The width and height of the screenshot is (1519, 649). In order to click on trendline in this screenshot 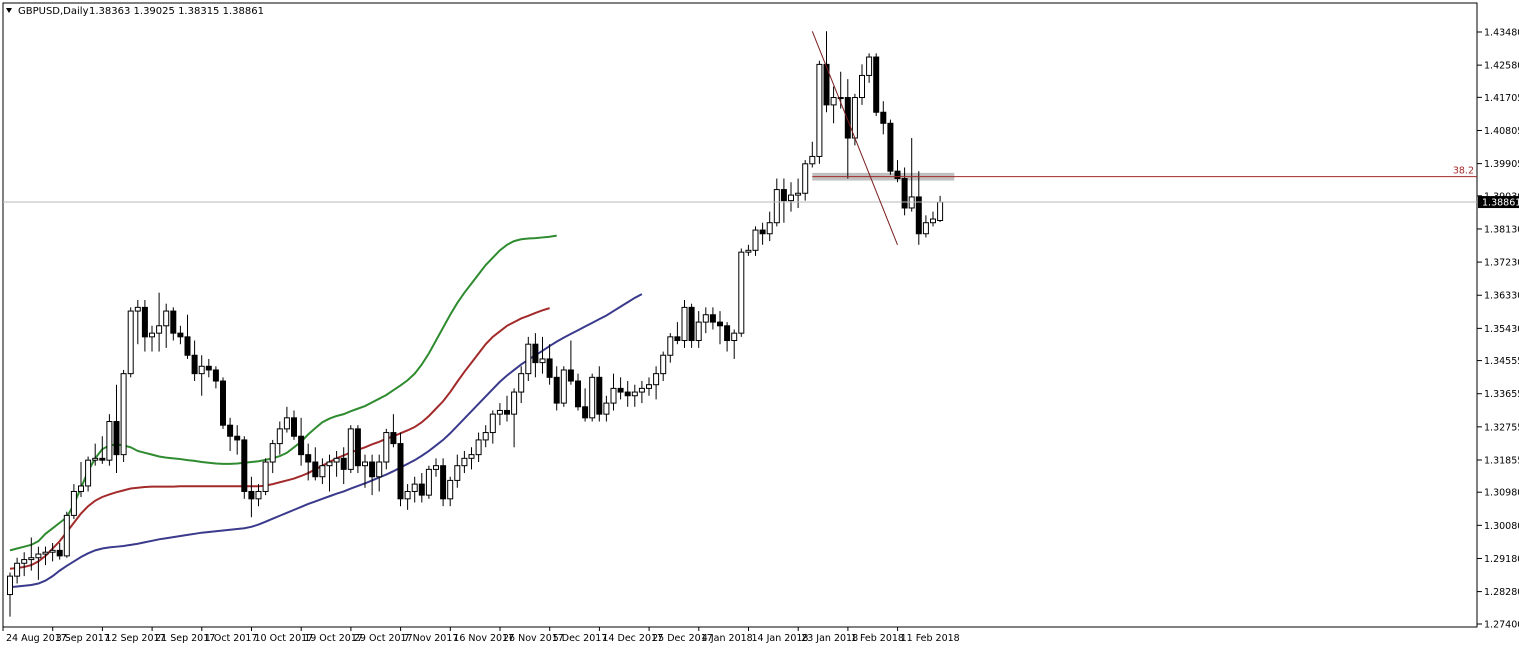, I will do `click(854, 138)`.